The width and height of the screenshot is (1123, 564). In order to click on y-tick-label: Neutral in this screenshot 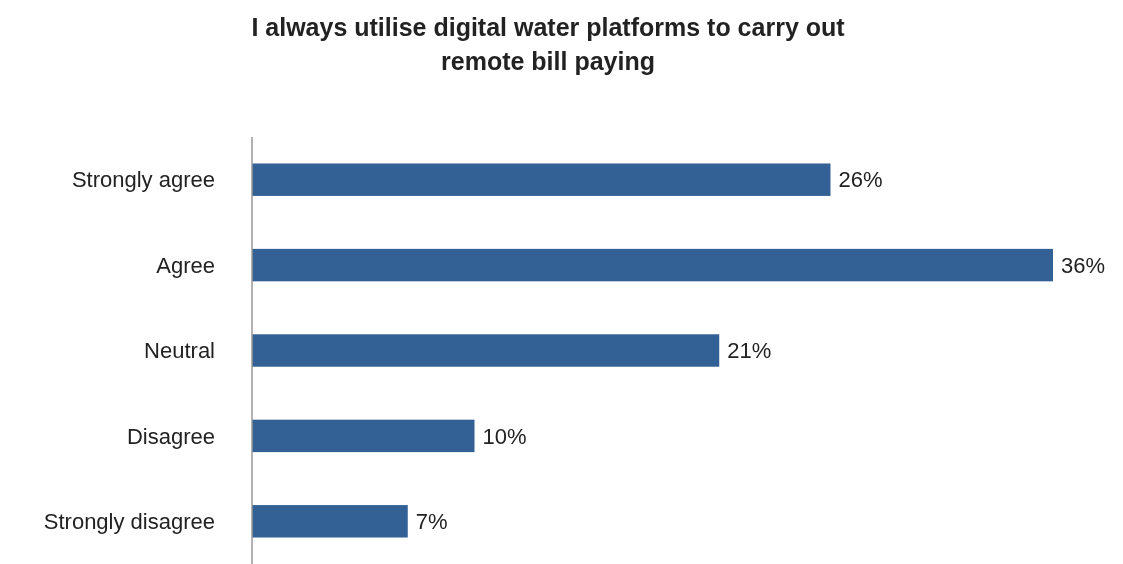, I will do `click(179, 351)`.